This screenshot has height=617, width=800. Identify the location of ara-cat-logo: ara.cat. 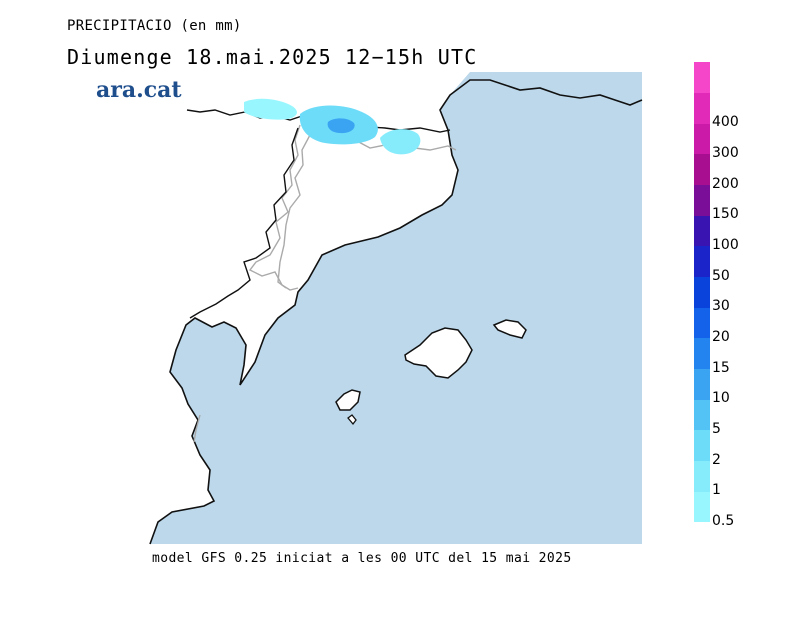
(139, 90).